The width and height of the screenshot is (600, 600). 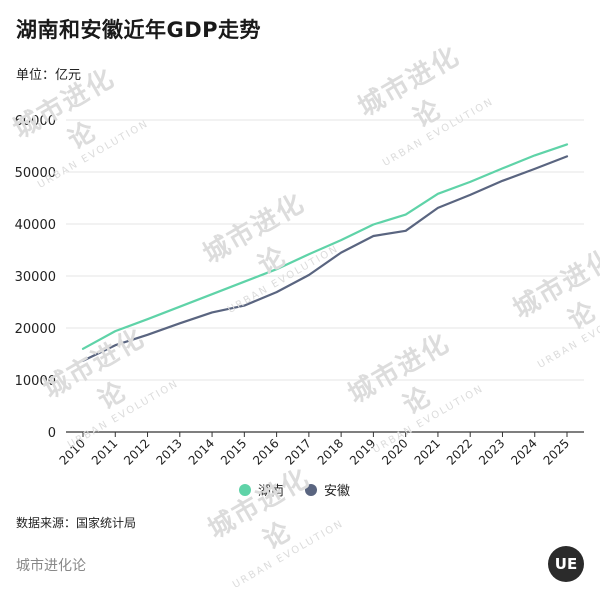 What do you see at coordinates (271, 491) in the screenshot?
I see `legend-label: 湖南` at bounding box center [271, 491].